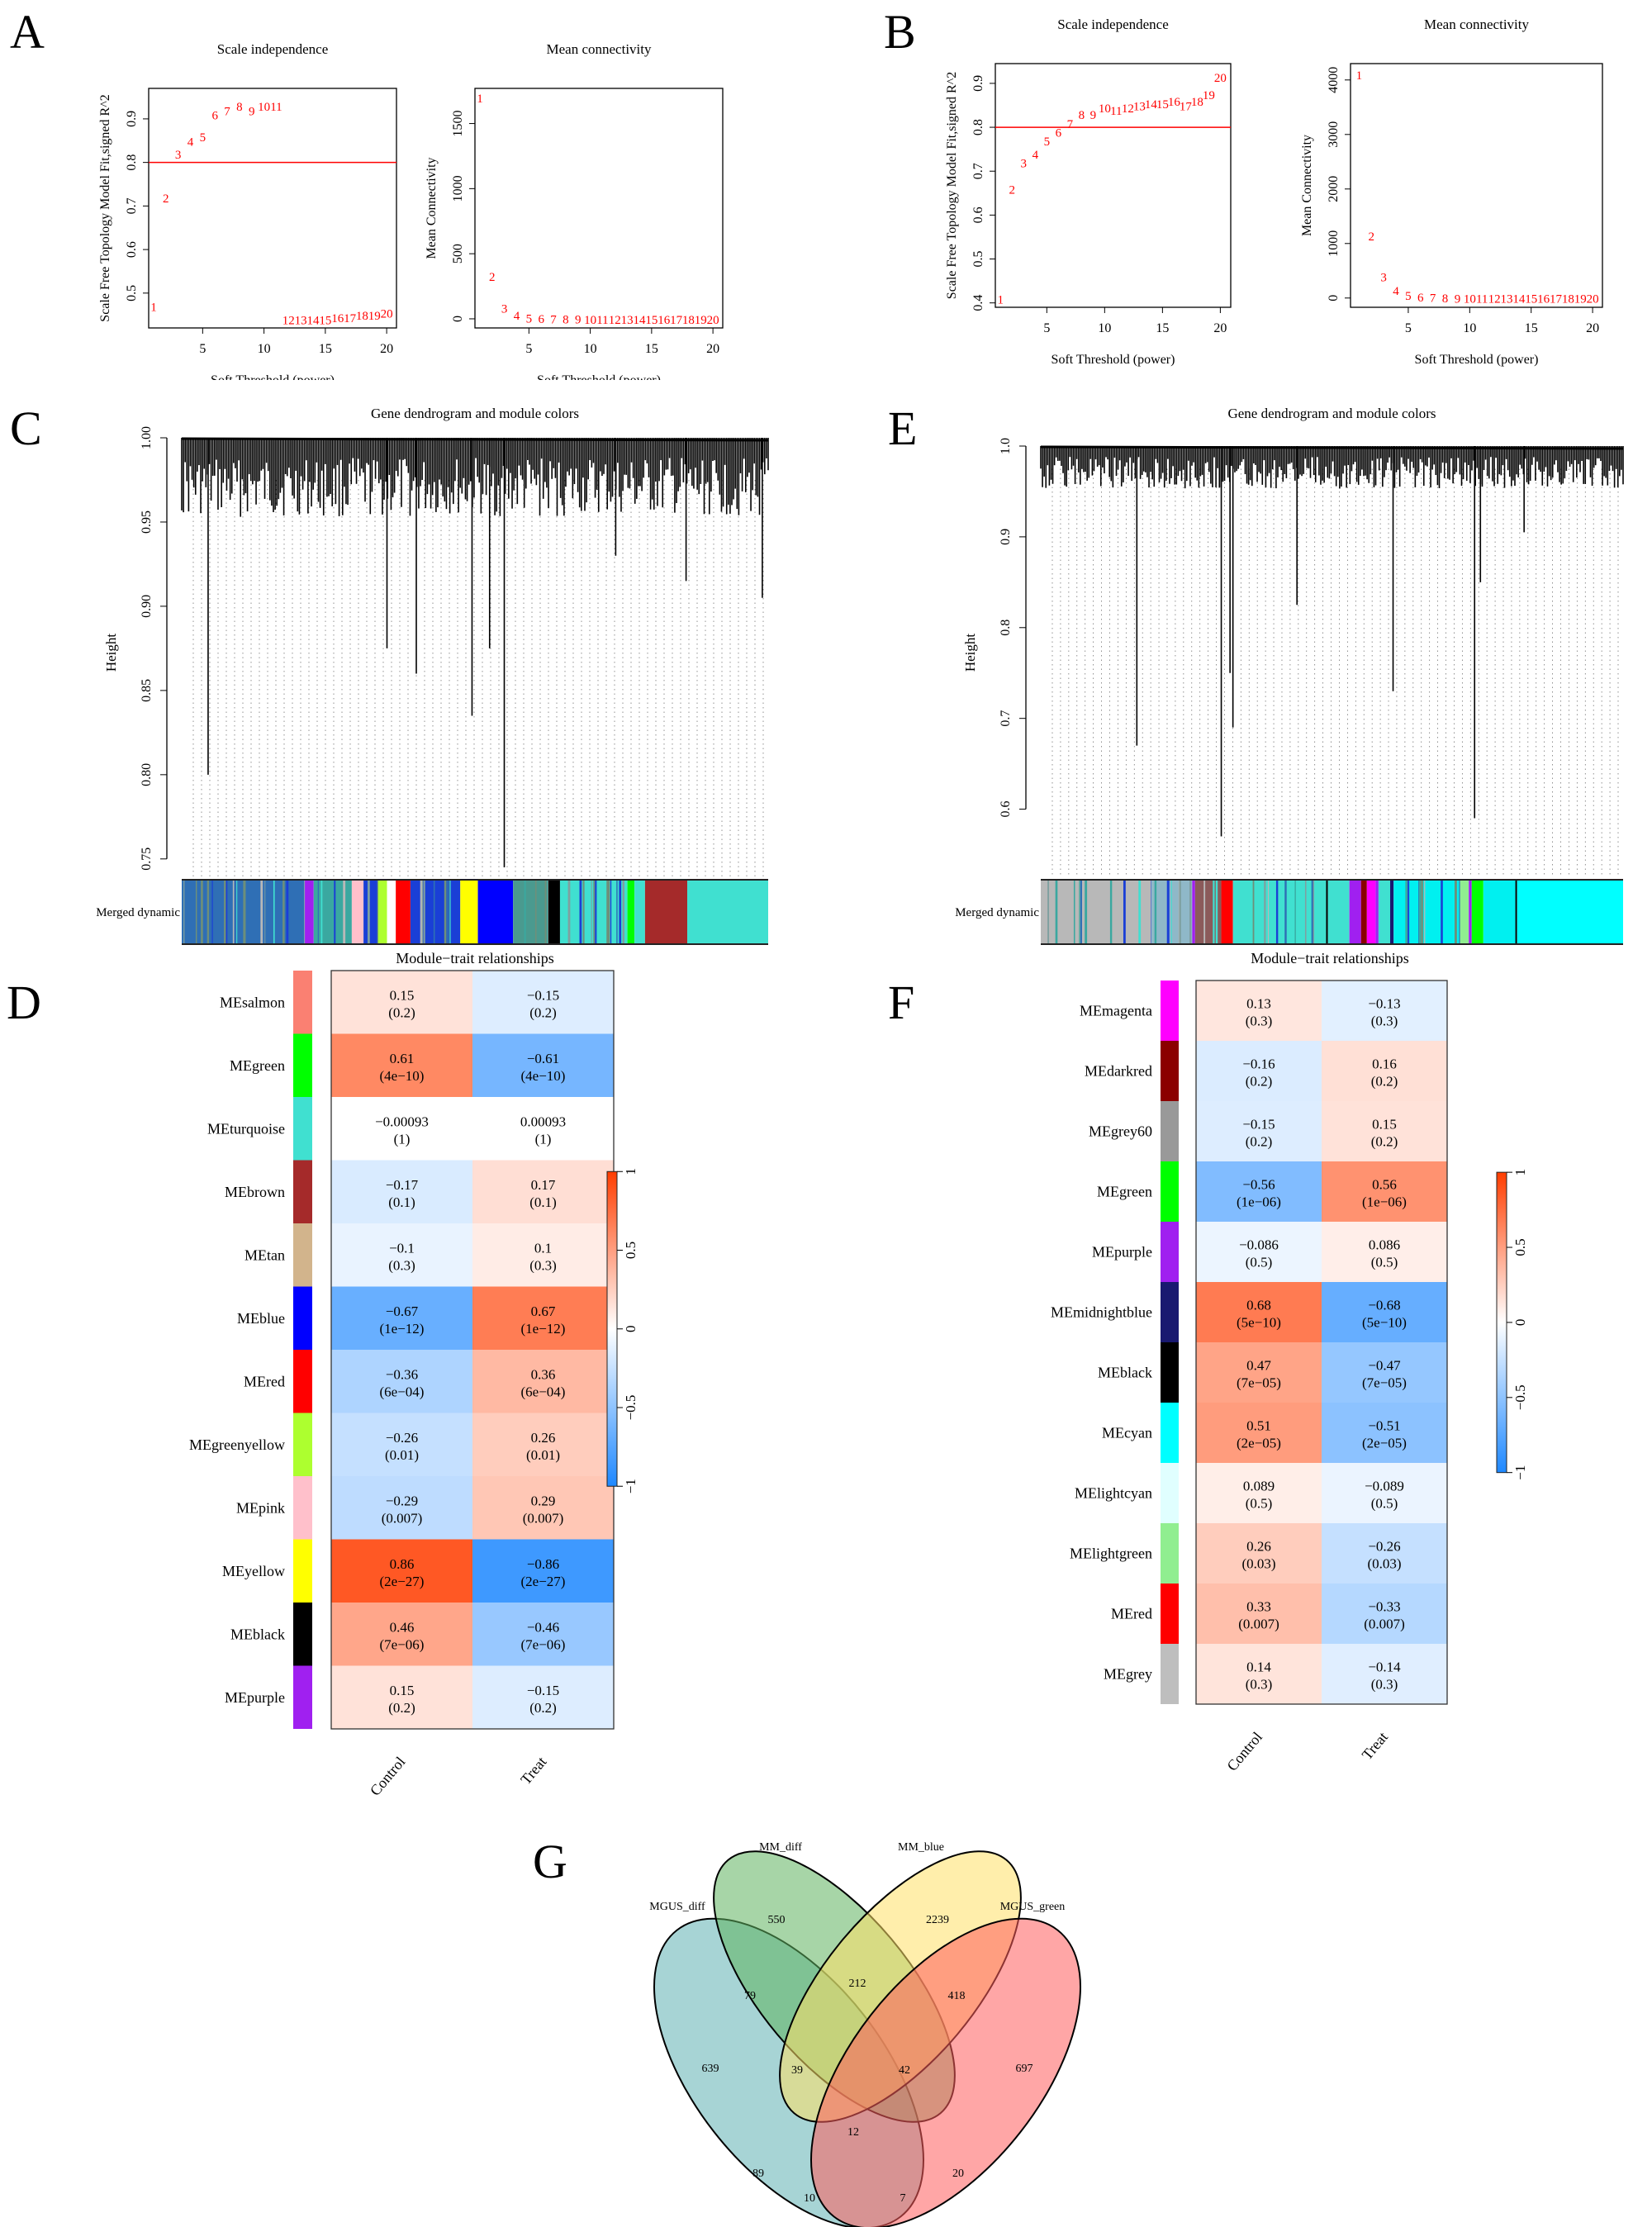 The image size is (1652, 2227). I want to click on venn-set-label: MM_blue, so click(921, 1848).